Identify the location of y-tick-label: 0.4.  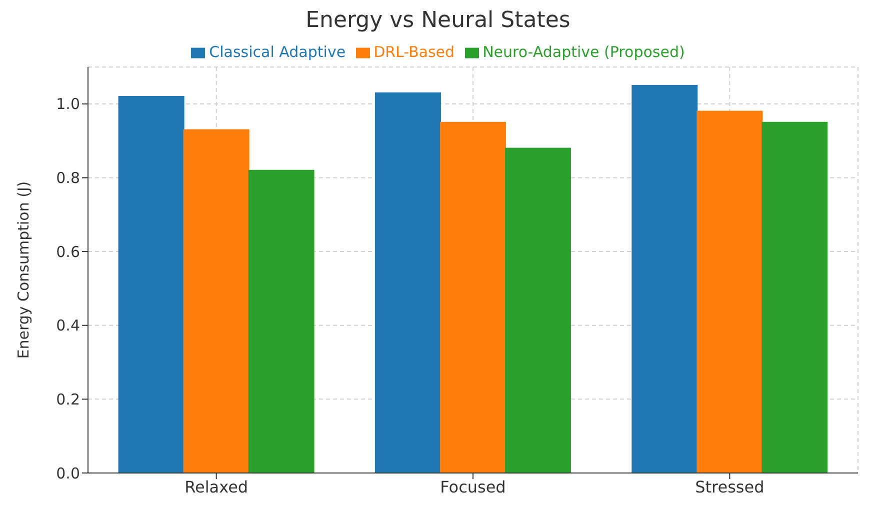
(68, 325).